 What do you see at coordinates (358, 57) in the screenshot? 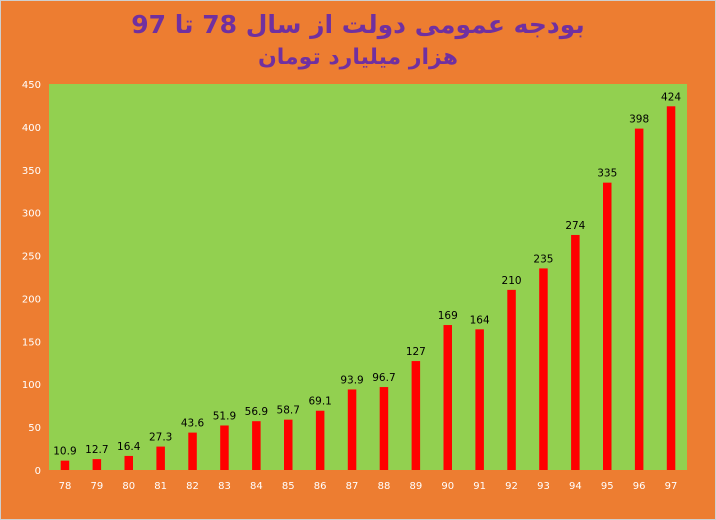
I see `chart-subtitle: هزار میلیارد تومان` at bounding box center [358, 57].